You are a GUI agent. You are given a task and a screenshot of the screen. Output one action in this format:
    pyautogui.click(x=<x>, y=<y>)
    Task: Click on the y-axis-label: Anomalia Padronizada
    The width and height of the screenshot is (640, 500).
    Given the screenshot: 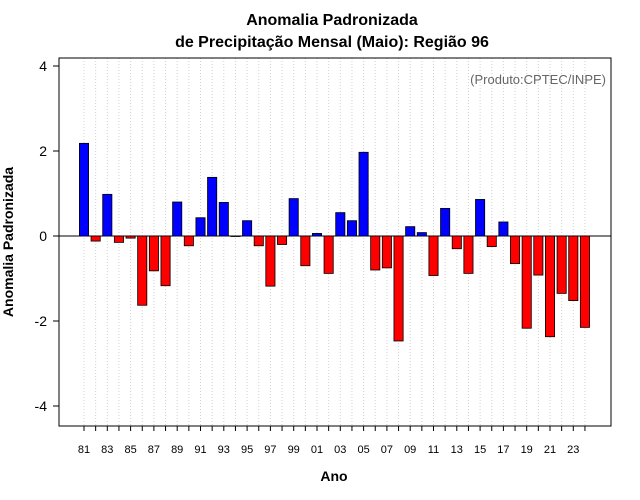 What is the action you would take?
    pyautogui.click(x=8, y=242)
    